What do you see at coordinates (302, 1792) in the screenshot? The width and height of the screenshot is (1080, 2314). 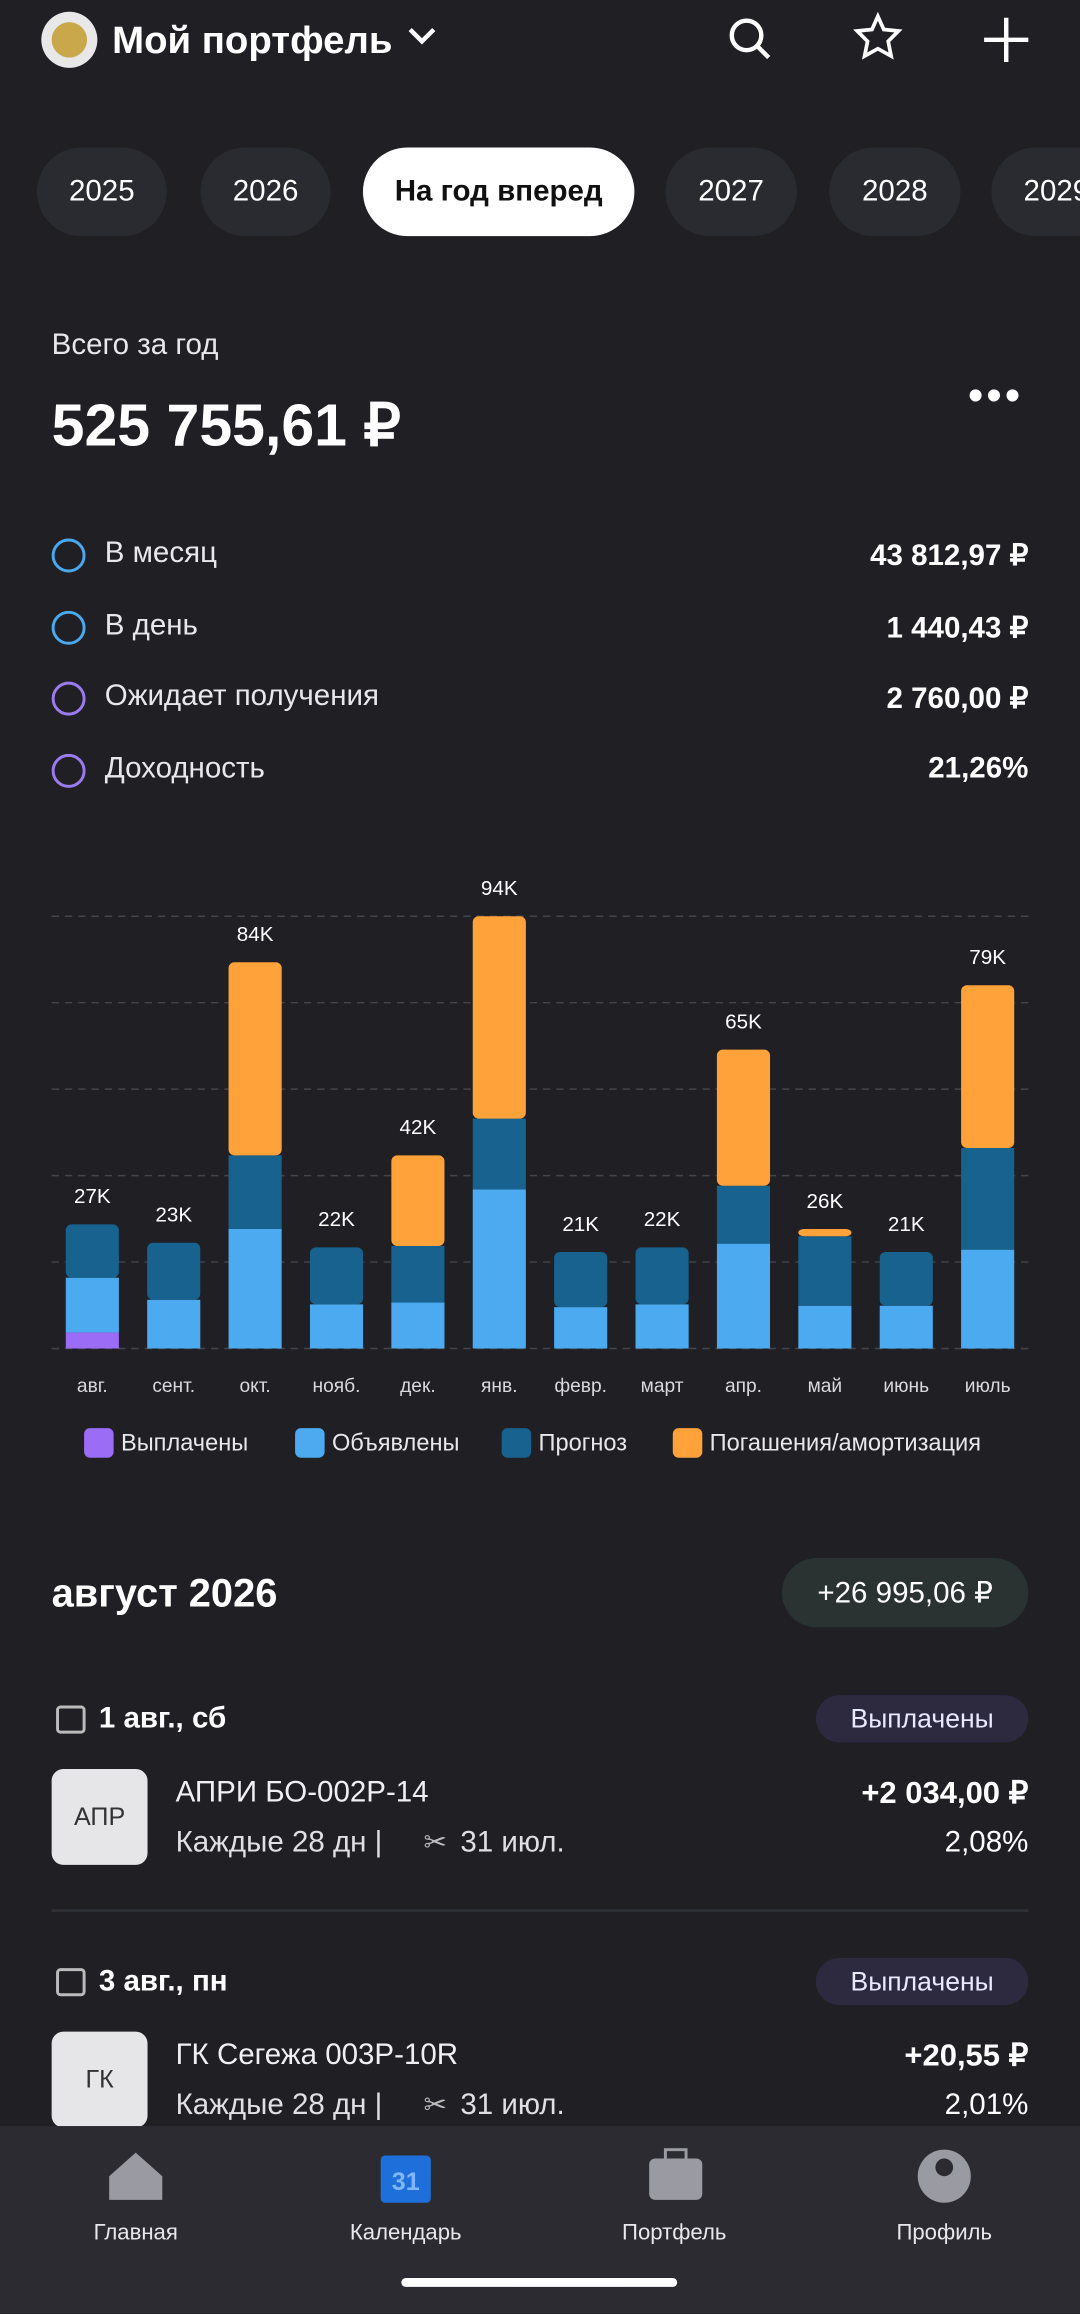 I see `event-name: АПРИ БО-002Р-14` at bounding box center [302, 1792].